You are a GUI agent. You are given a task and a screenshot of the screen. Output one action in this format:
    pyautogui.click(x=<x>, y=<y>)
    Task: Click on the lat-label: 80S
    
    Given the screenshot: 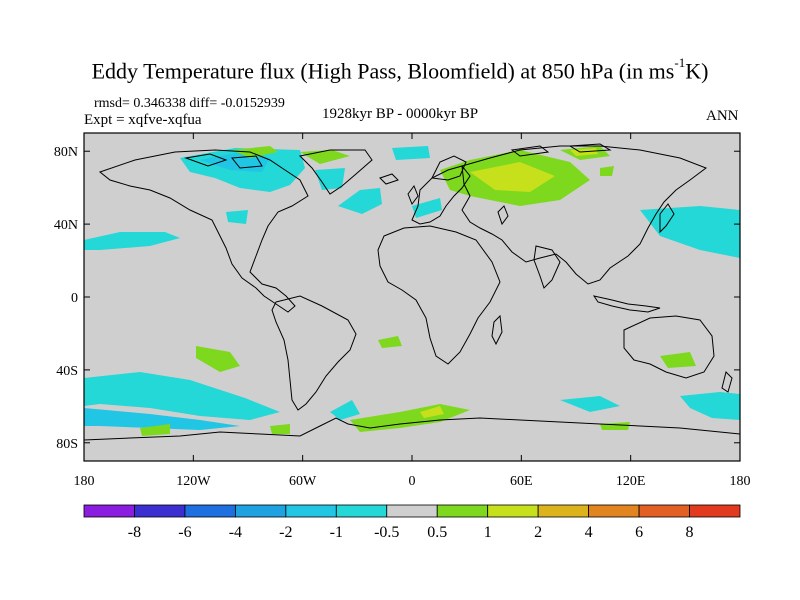 What is the action you would take?
    pyautogui.click(x=67, y=444)
    